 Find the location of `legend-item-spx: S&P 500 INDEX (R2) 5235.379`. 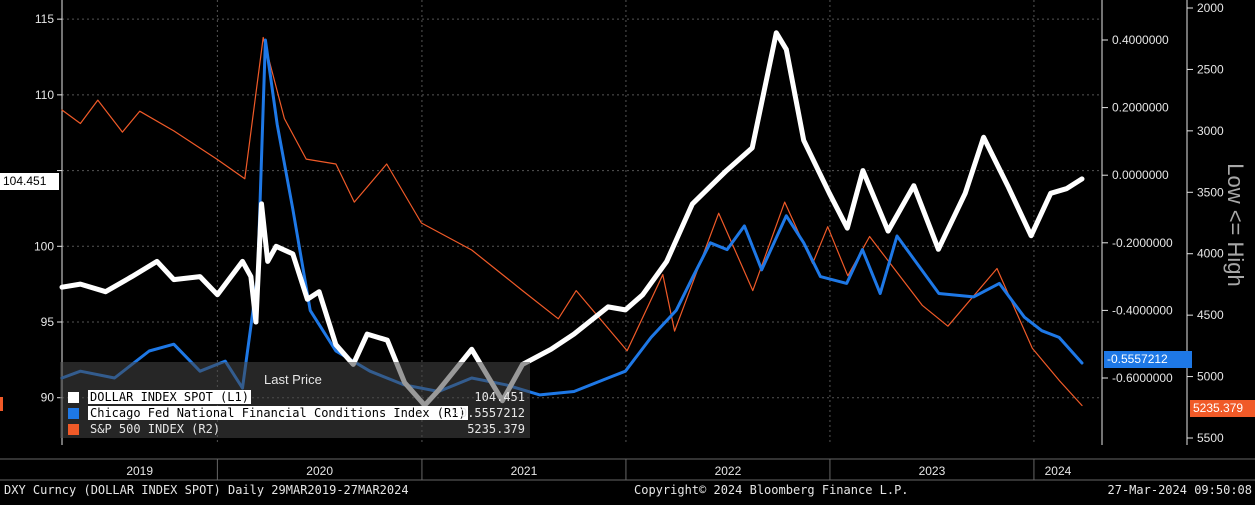

legend-item-spx: S&P 500 INDEX (R2) 5235.379 is located at coordinates (298, 429).